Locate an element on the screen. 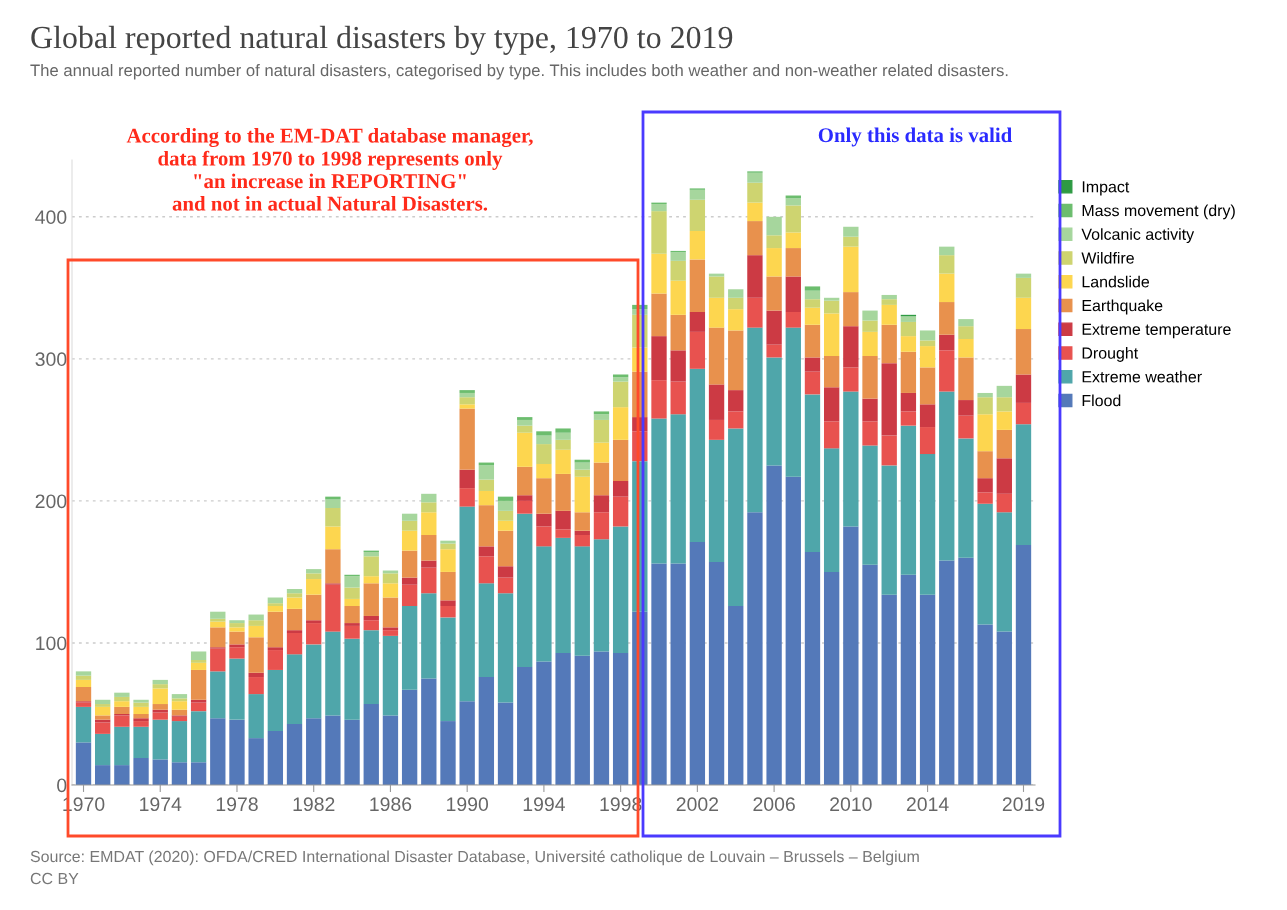 The height and width of the screenshot is (910, 1287). x-tick-label: 2019 is located at coordinates (1023, 804).